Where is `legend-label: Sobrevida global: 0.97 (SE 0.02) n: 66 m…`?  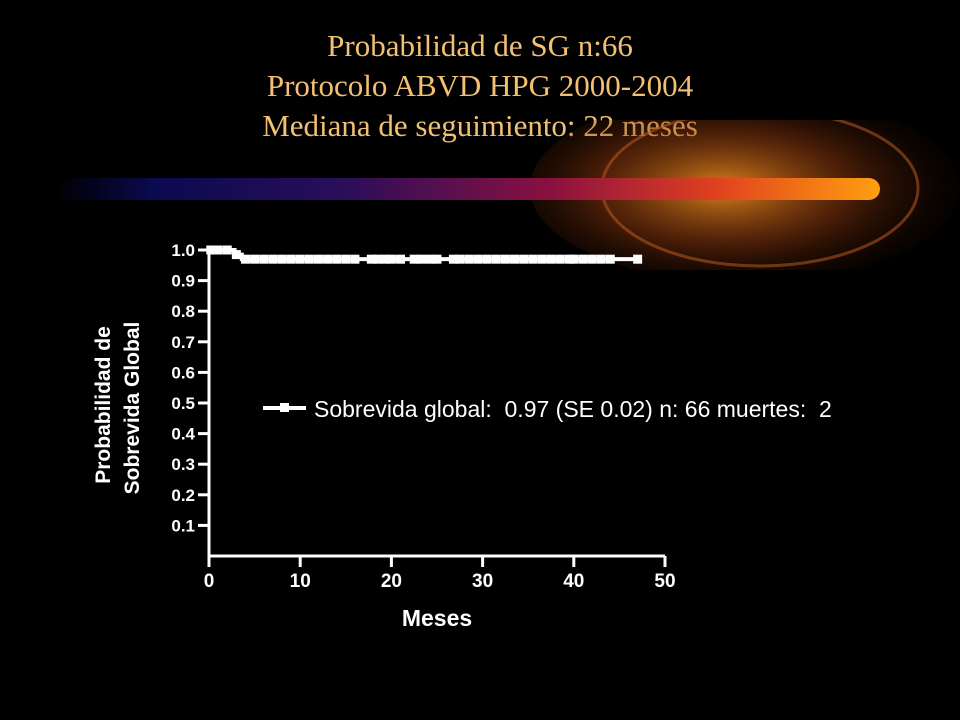
legend-label: Sobrevida global: 0.97 (SE 0.02) n: 66 m… is located at coordinates (573, 409).